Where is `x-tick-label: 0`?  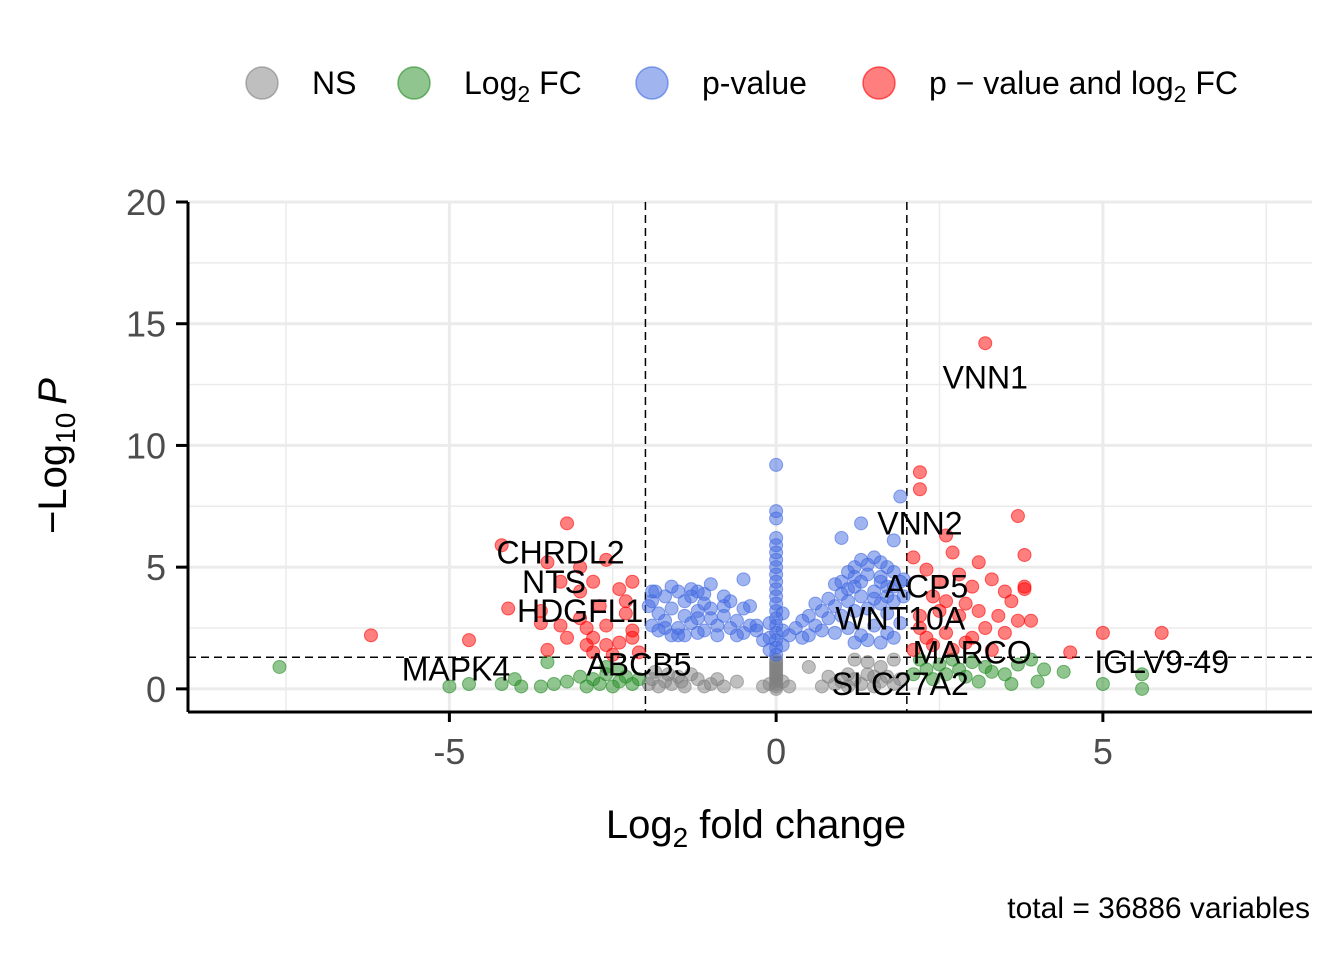
x-tick-label: 0 is located at coordinates (776, 751).